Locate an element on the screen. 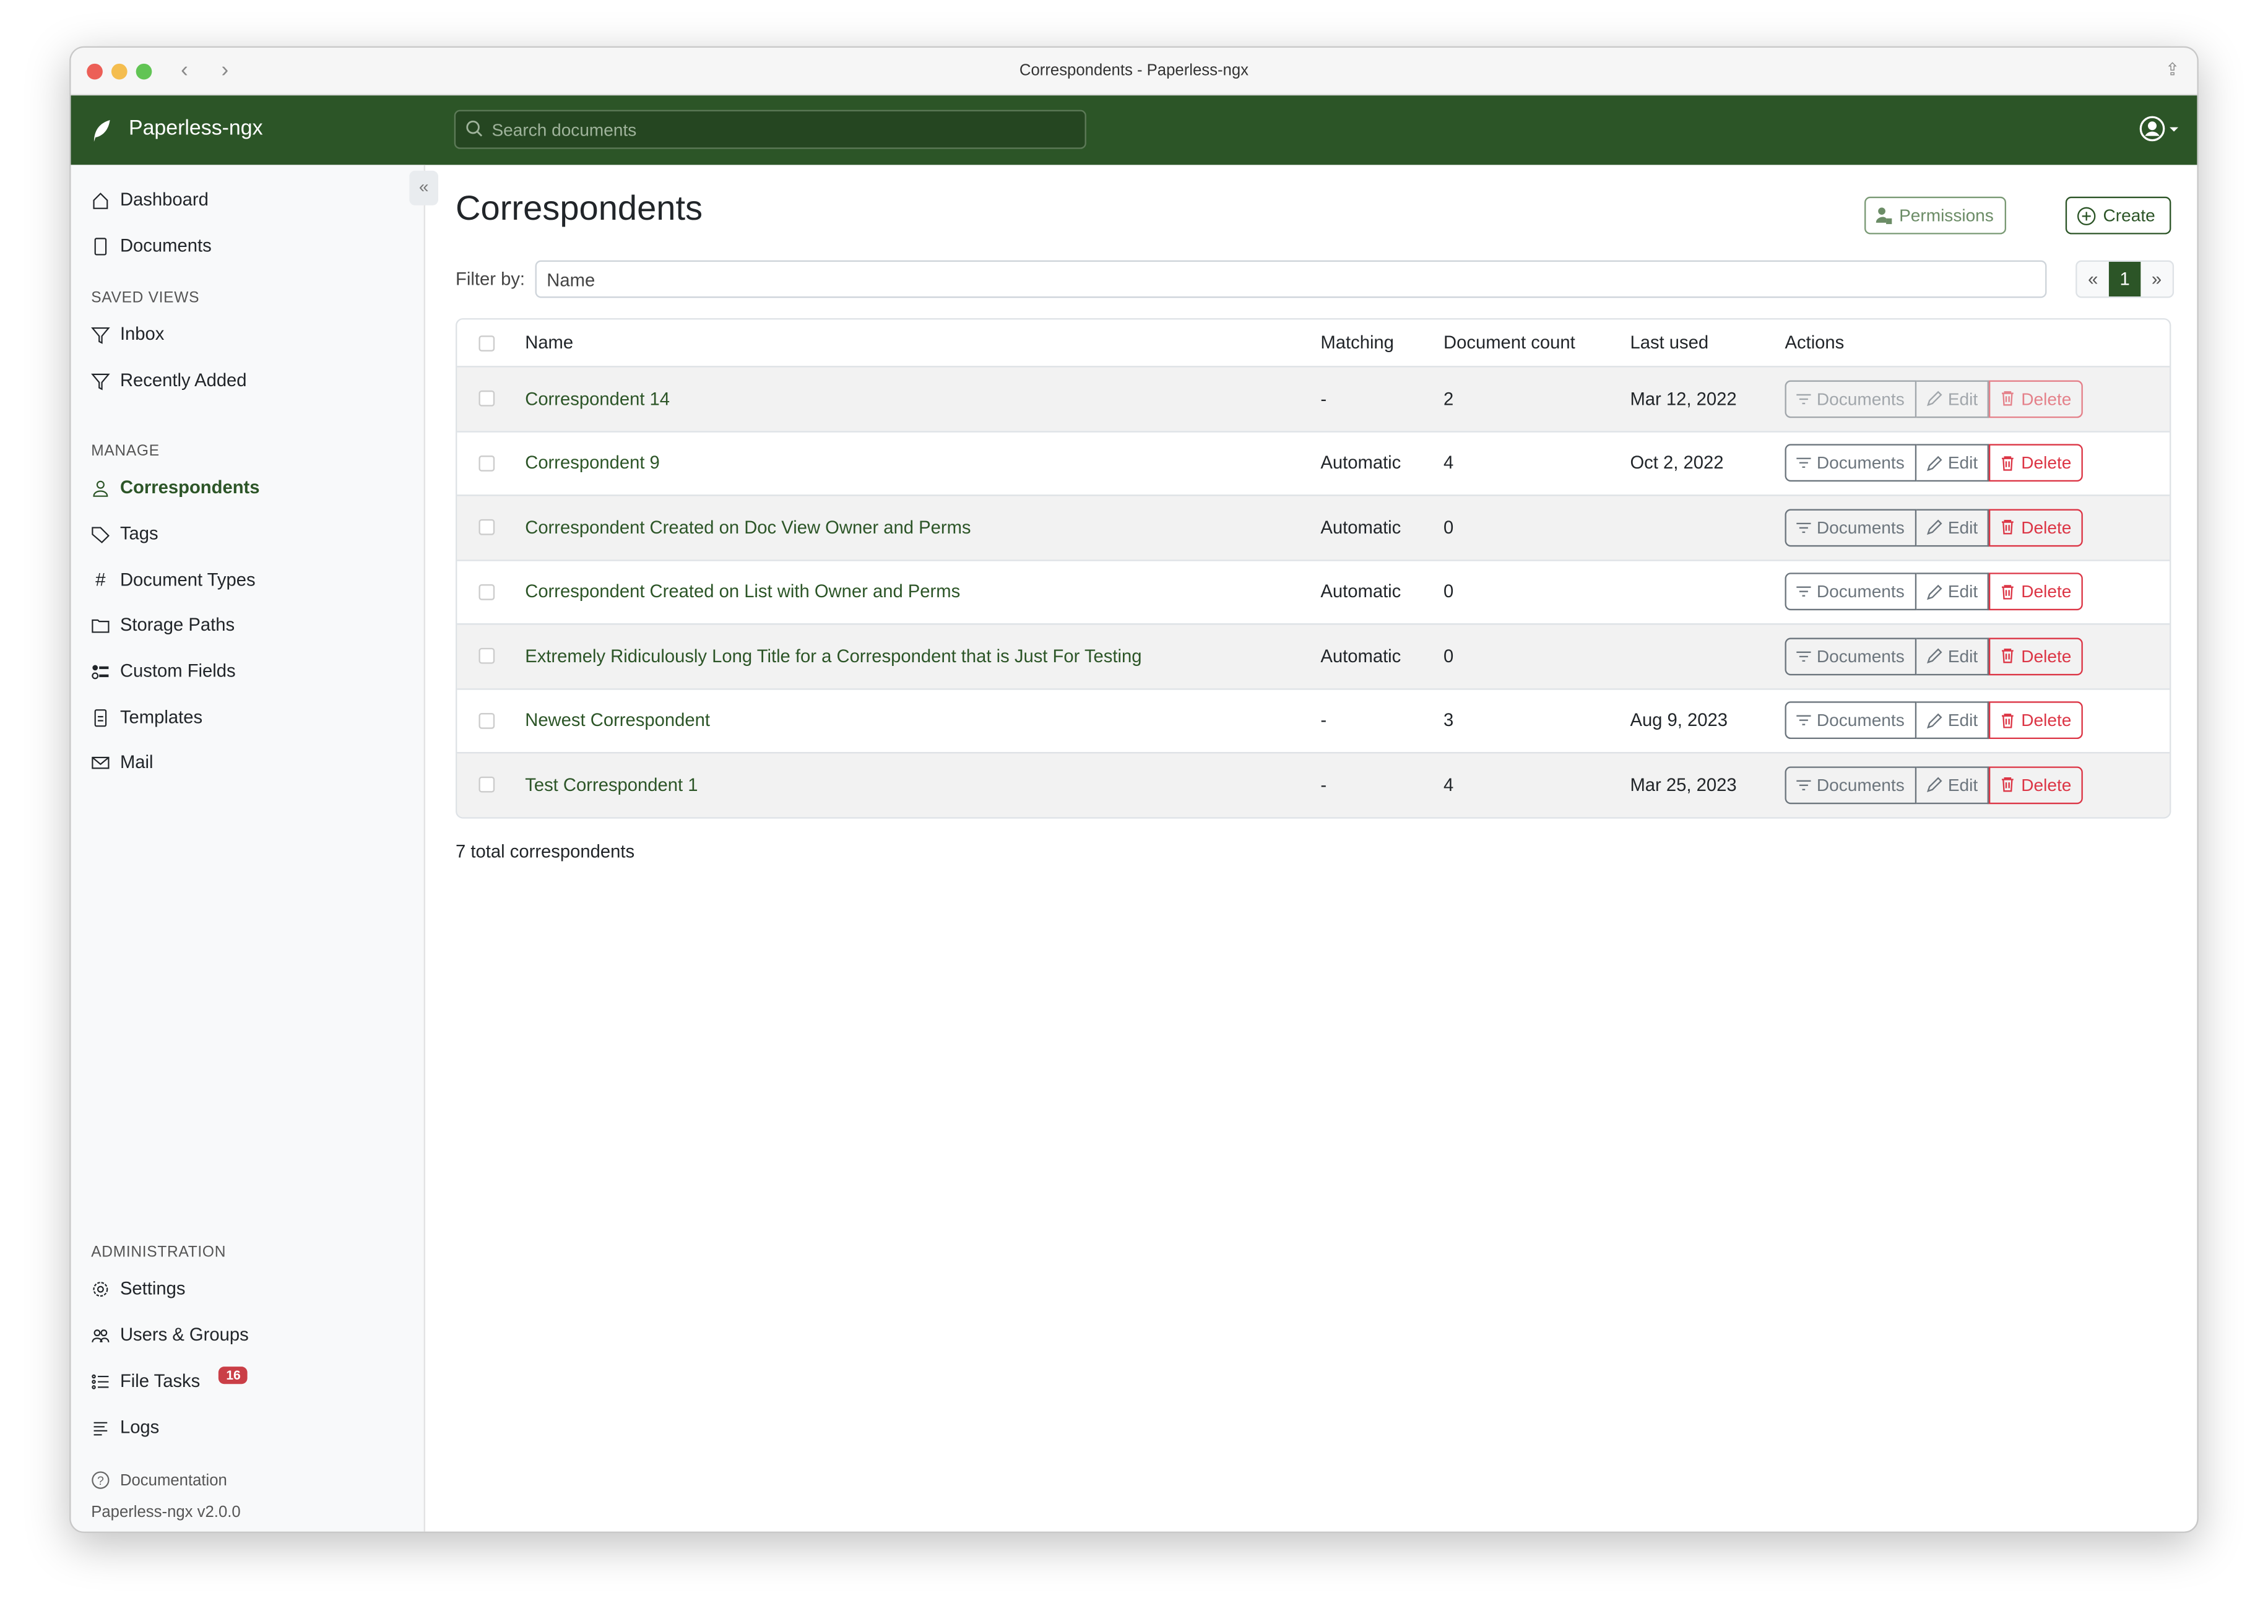 The image size is (2268, 1624). correspondent-name-link: Newest Correspondent is located at coordinates (617, 720).